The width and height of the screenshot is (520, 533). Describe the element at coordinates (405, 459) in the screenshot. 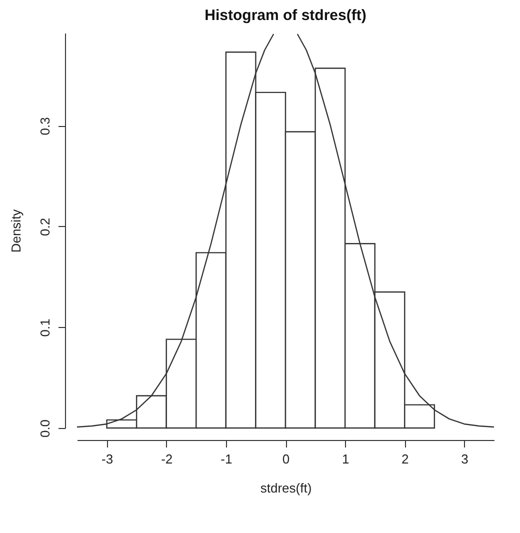

I see `x-tick-label: 2` at that location.